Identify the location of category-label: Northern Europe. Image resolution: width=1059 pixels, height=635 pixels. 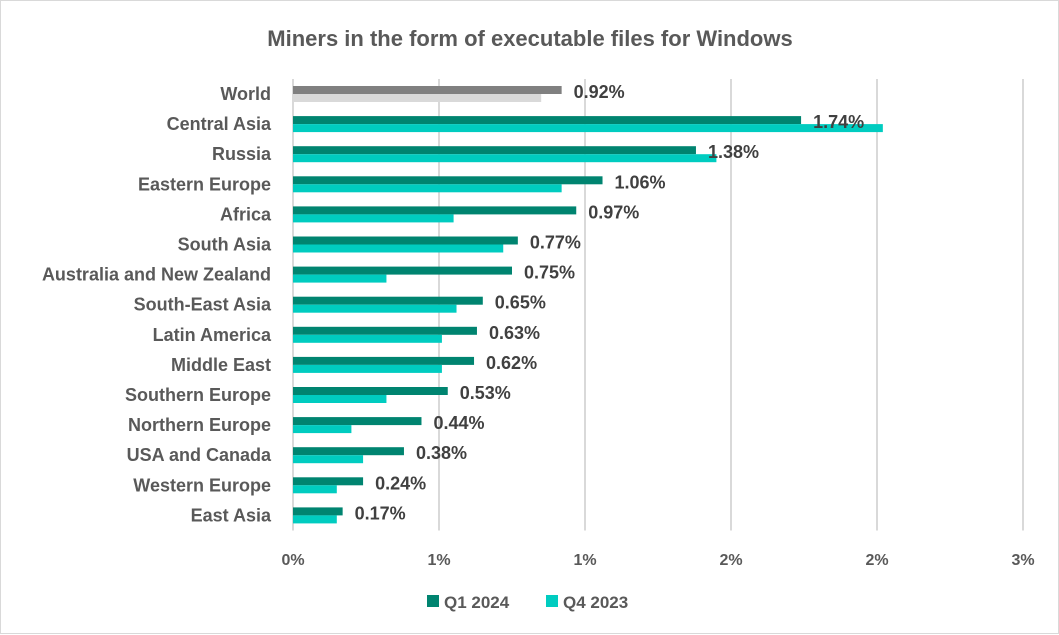
(199, 425).